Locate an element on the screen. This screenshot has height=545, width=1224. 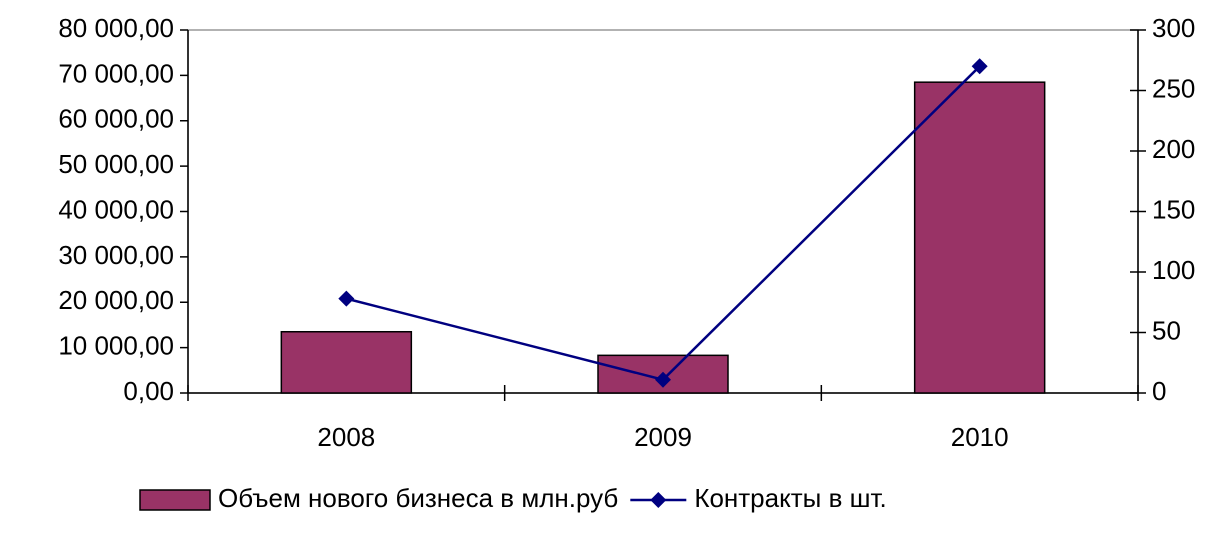
y-tick-label: 80 000,00 is located at coordinates (116, 28).